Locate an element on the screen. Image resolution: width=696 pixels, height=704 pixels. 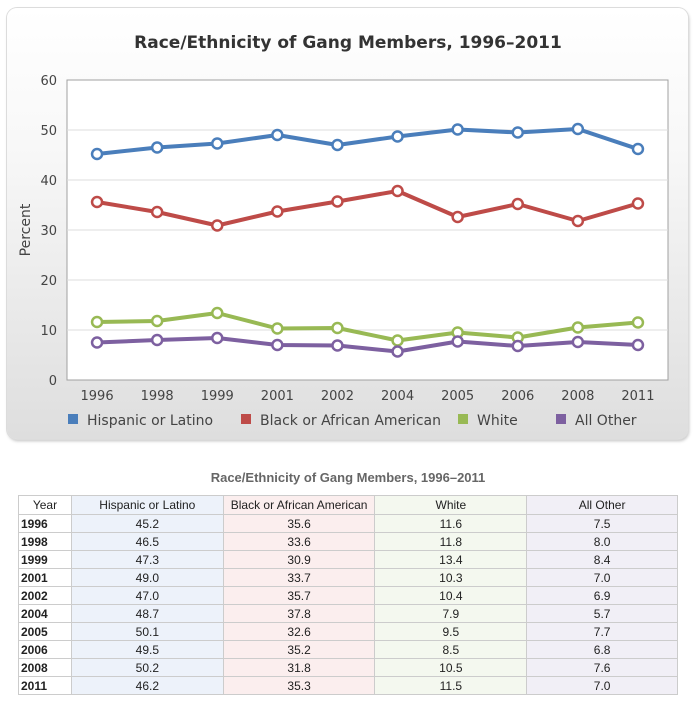
y-tick-label: 50 is located at coordinates (48, 131).